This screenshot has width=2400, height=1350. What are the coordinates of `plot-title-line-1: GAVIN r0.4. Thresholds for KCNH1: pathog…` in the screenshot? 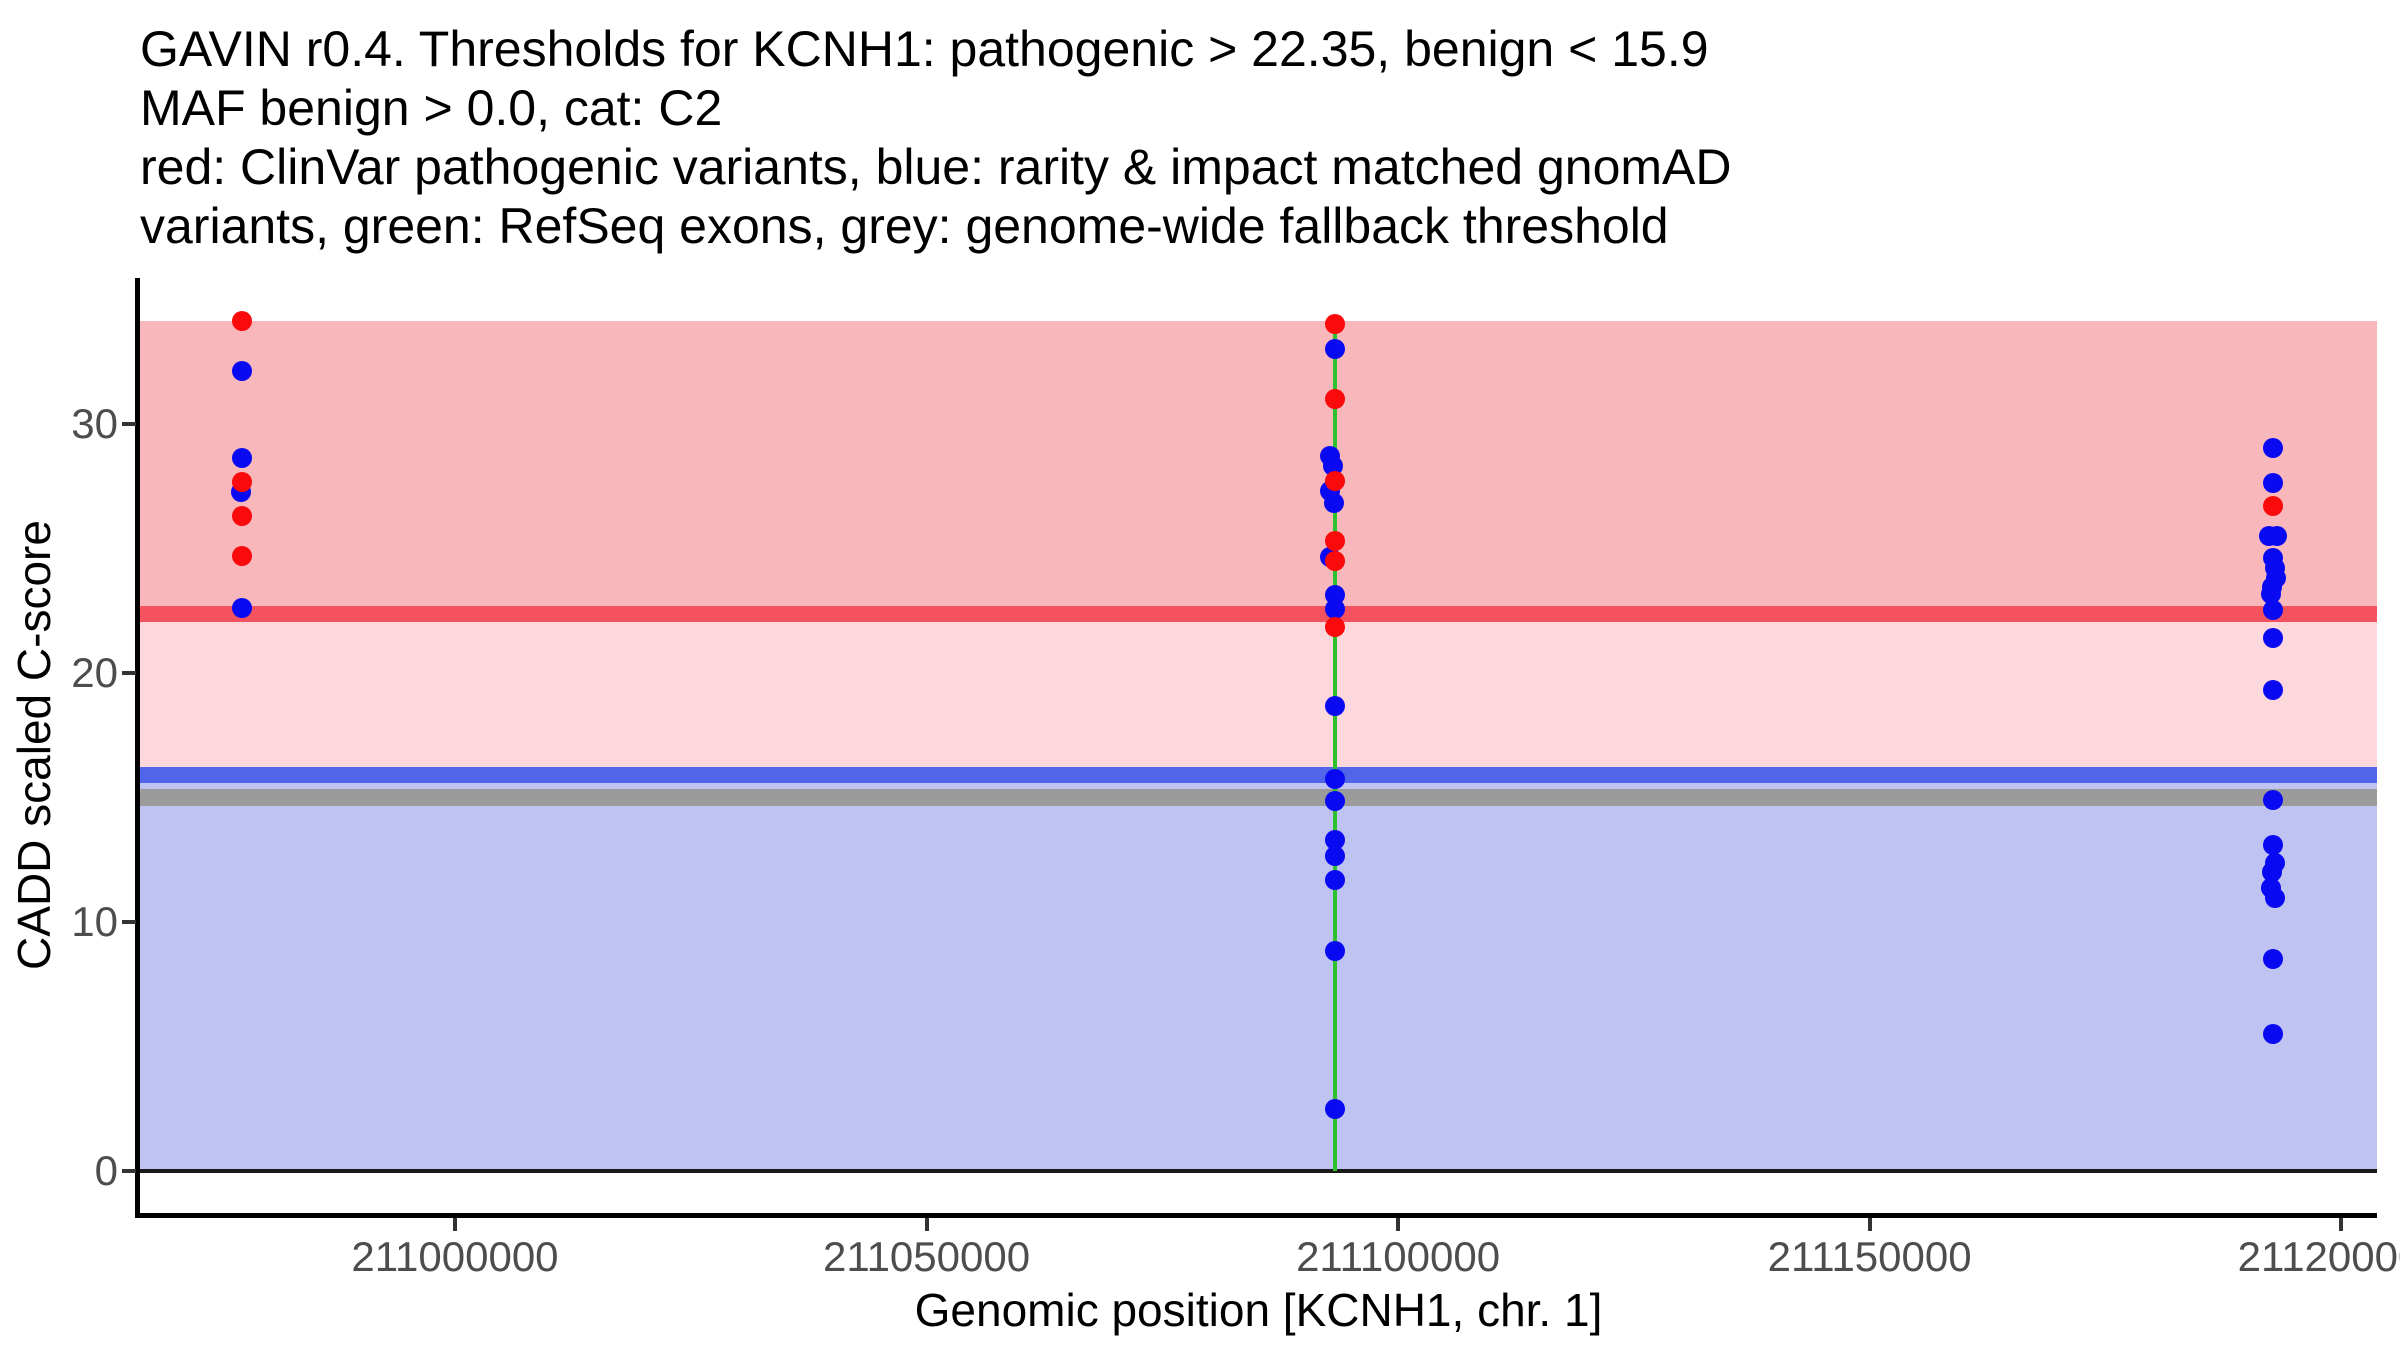 It's located at (924, 49).